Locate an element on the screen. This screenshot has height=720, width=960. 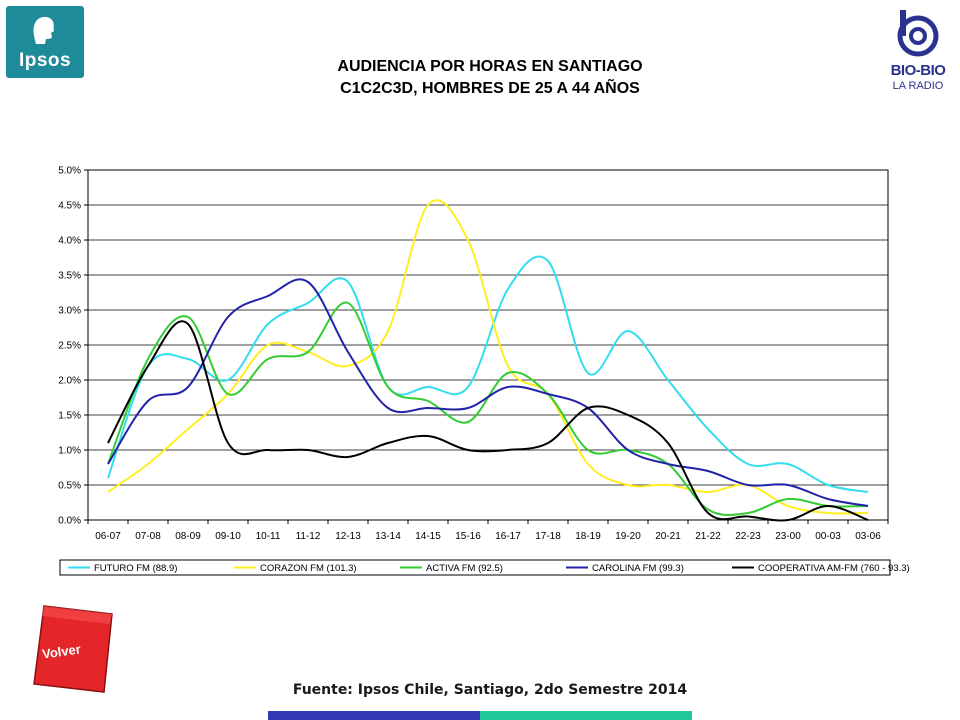
legend-box is located at coordinates (475, 567).